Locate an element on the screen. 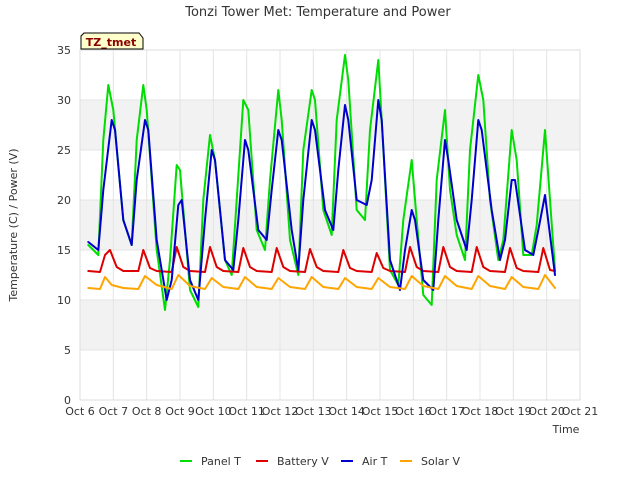 The width and height of the screenshot is (640, 480). legend-label-panel-t: Panel T is located at coordinates (221, 461).